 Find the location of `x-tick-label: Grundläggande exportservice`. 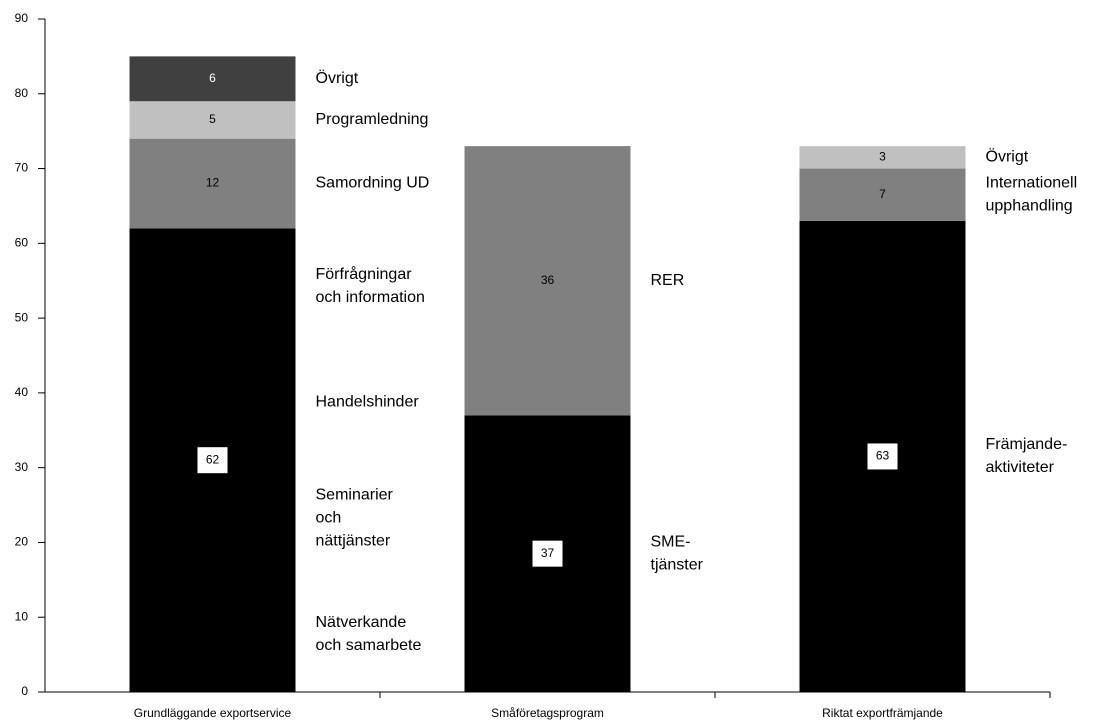

x-tick-label: Grundläggande exportservice is located at coordinates (213, 713).